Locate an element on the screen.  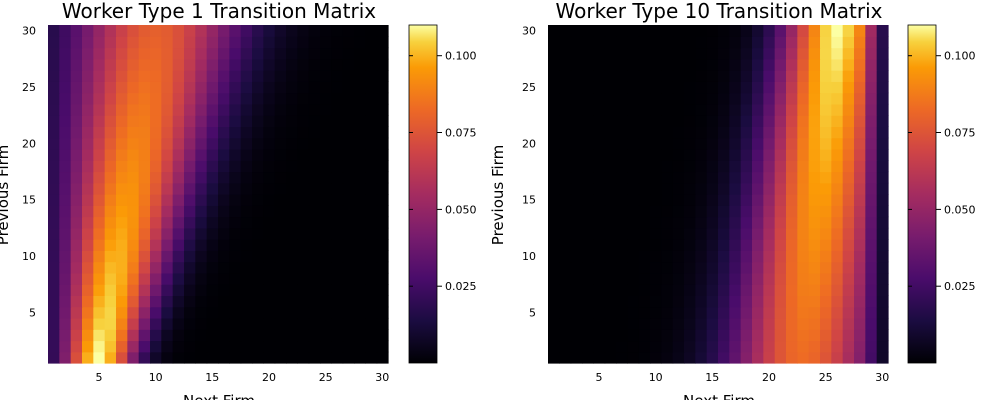
x-tick-label: 20 is located at coordinates (269, 377).